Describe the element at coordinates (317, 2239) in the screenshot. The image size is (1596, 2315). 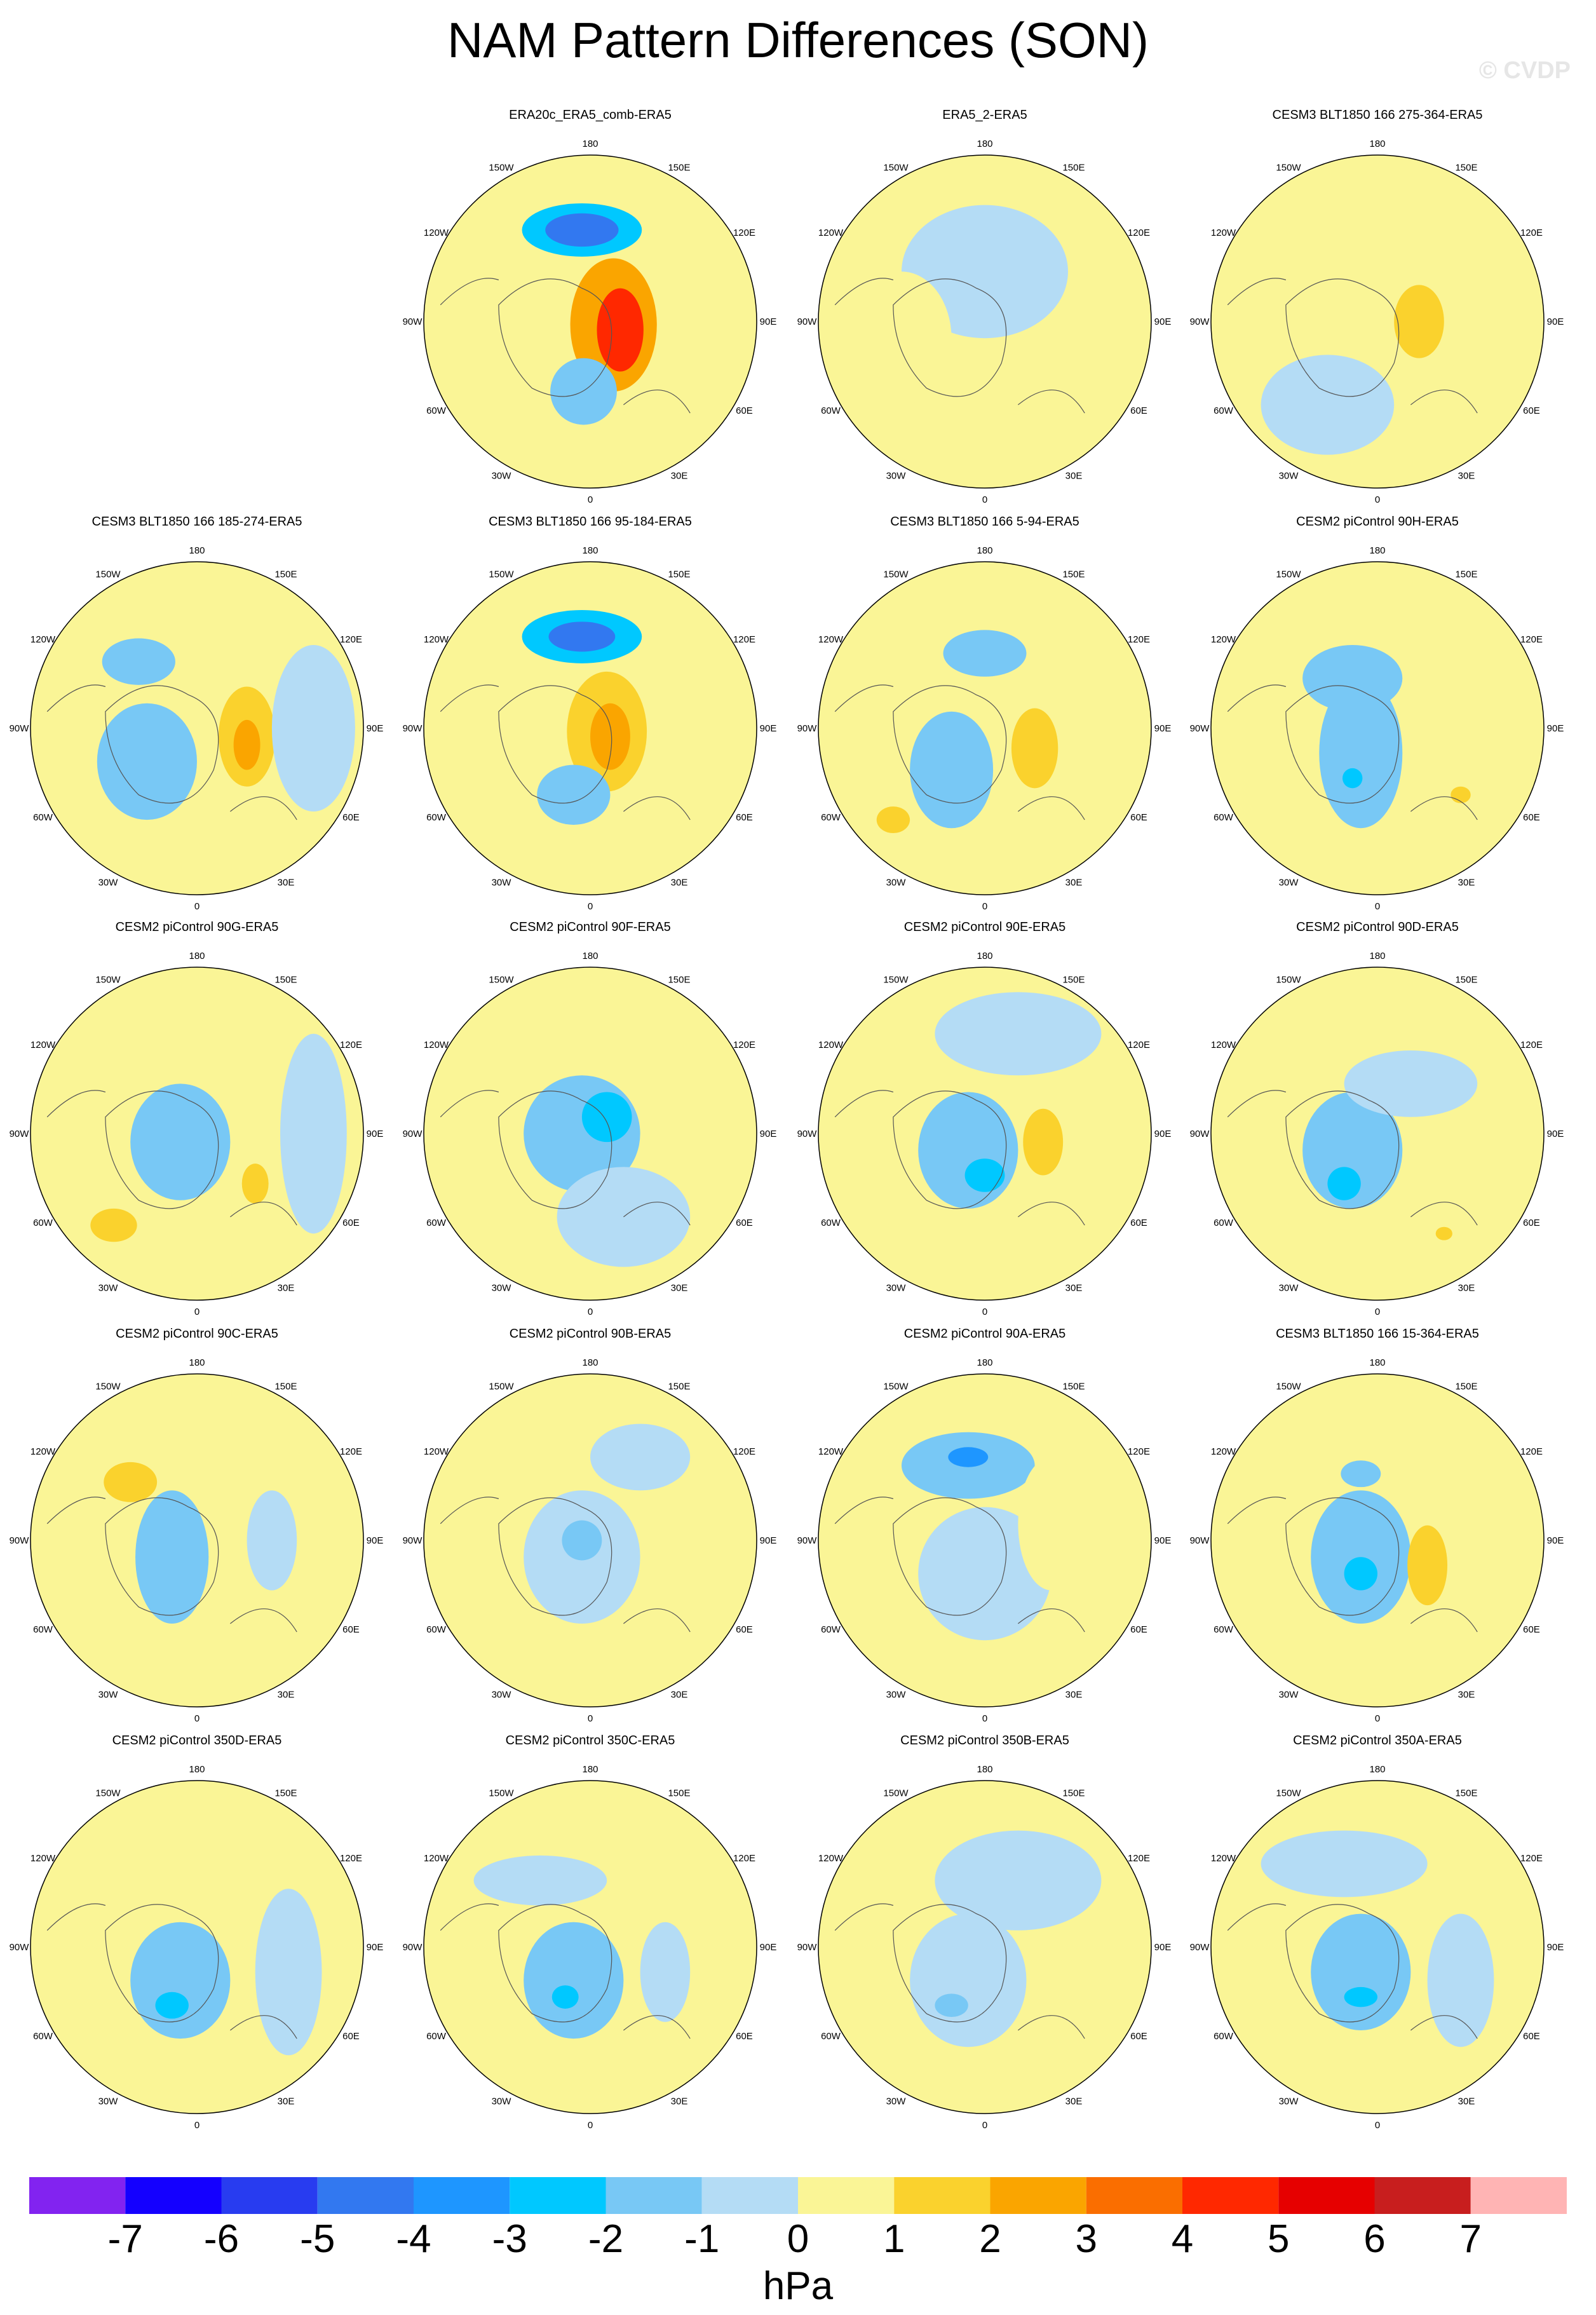
I see `colorbar-tick-label: -5` at that location.